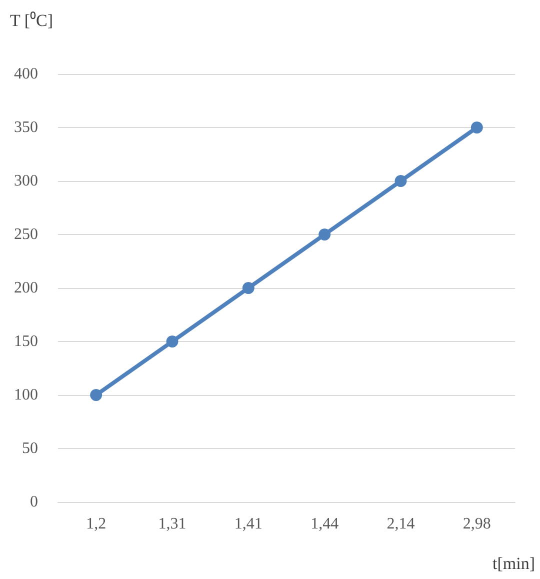 The width and height of the screenshot is (540, 579). Describe the element at coordinates (30, 448) in the screenshot. I see `y-tick-label: 50` at that location.